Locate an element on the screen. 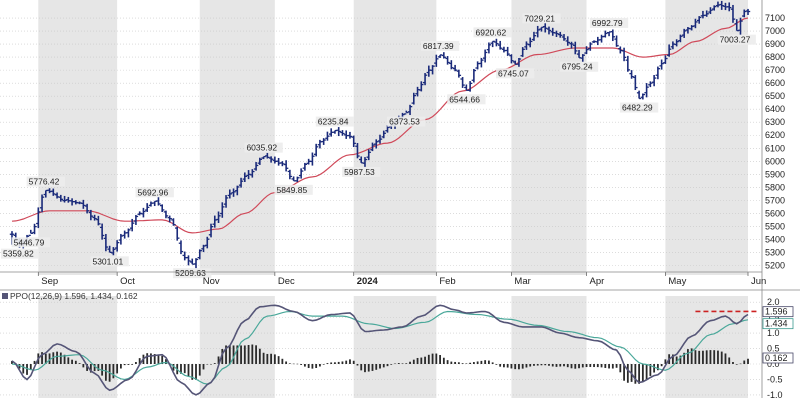 The width and height of the screenshot is (800, 400). price-tick-label: 5200 is located at coordinates (775, 265).